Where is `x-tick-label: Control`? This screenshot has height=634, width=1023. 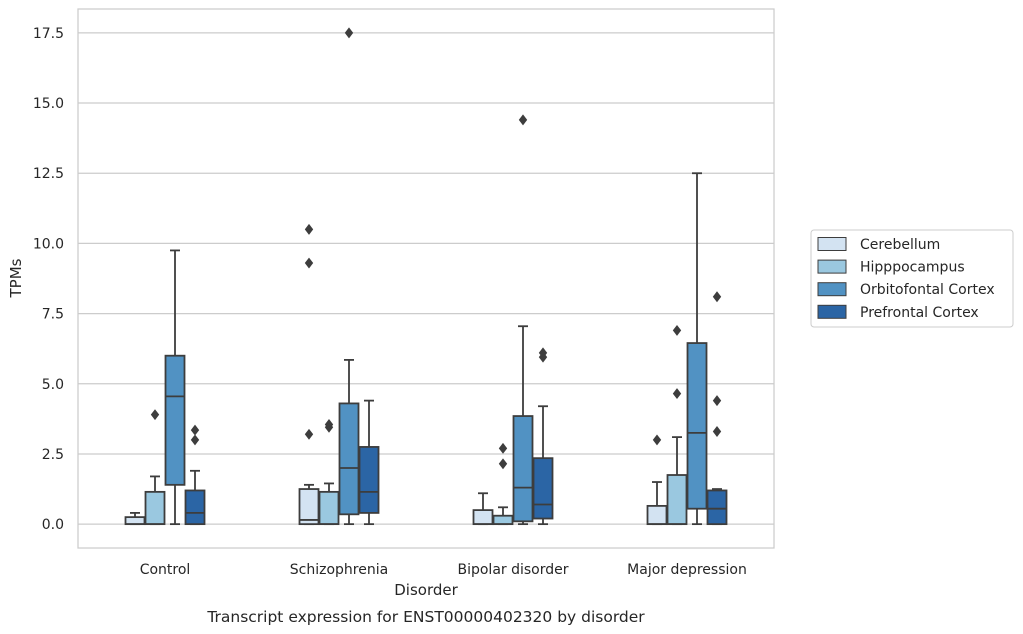 x-tick-label: Control is located at coordinates (165, 570).